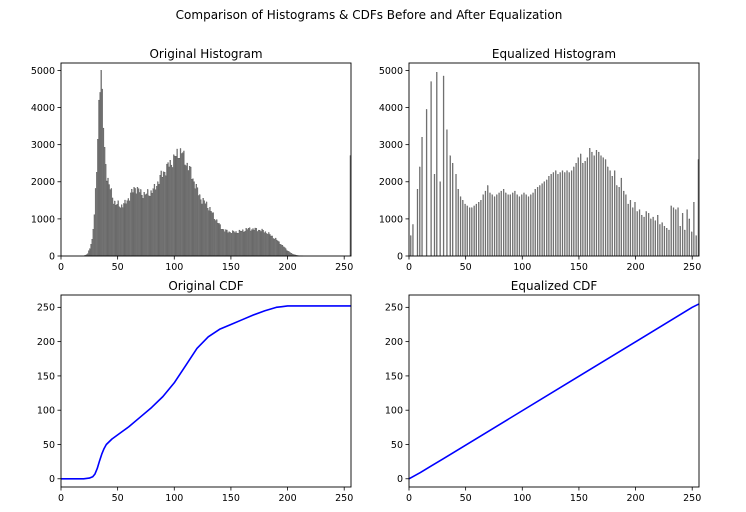 The height and width of the screenshot is (512, 746). What do you see at coordinates (46, 376) in the screenshot?
I see `y-tick-label: 150` at bounding box center [46, 376].